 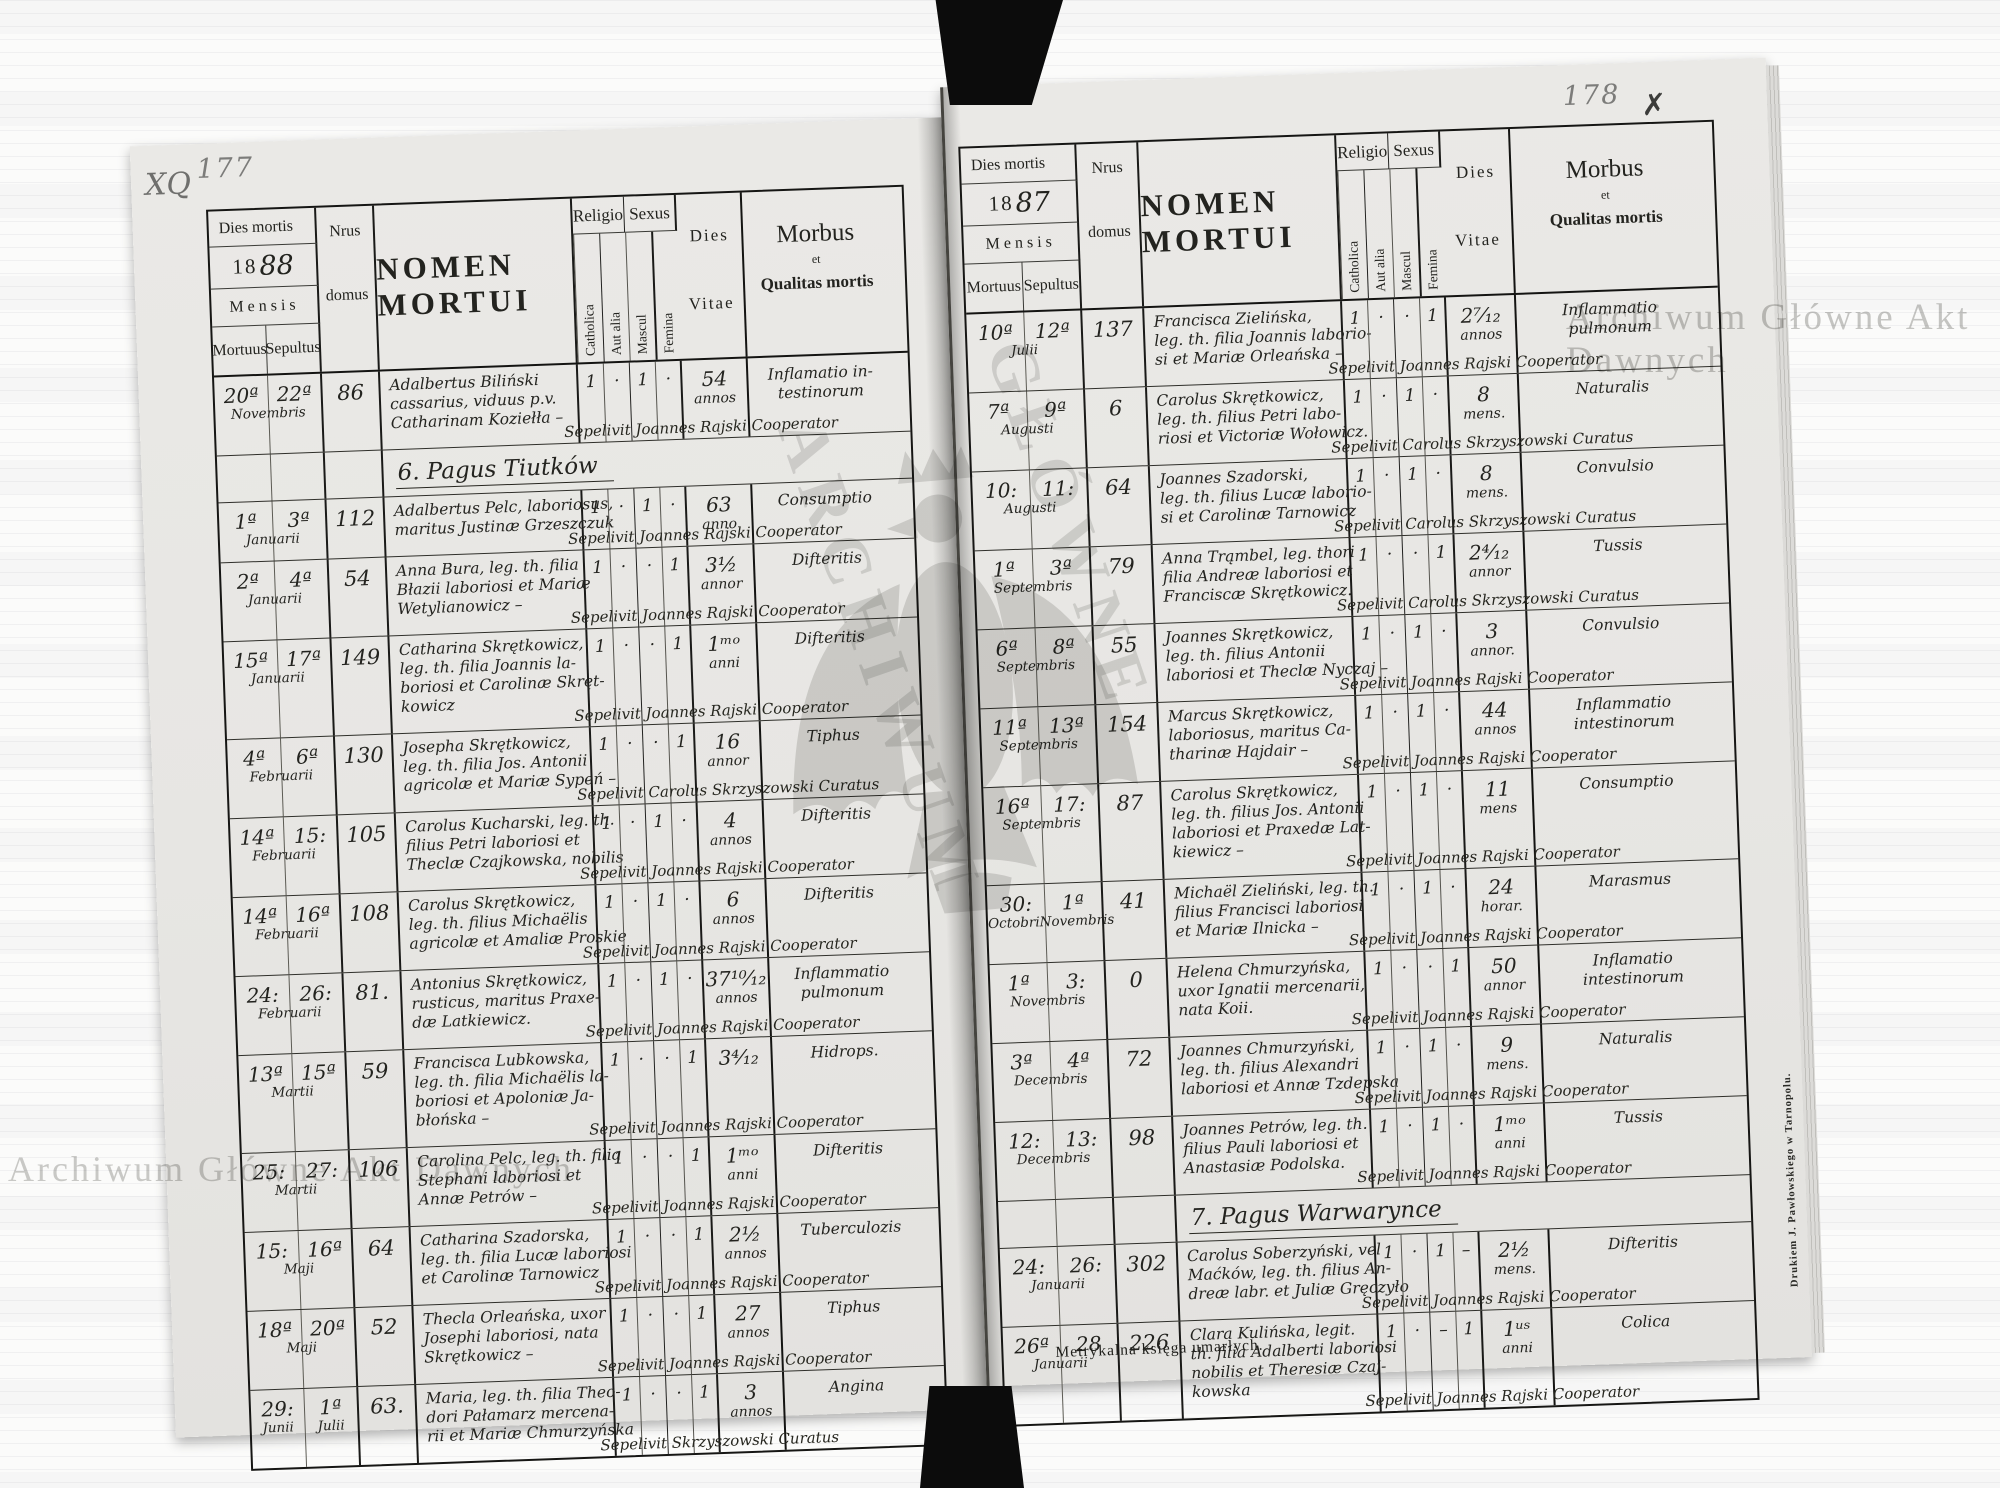 What do you see at coordinates (244, 266) in the screenshot?
I see `year-printed: 18` at bounding box center [244, 266].